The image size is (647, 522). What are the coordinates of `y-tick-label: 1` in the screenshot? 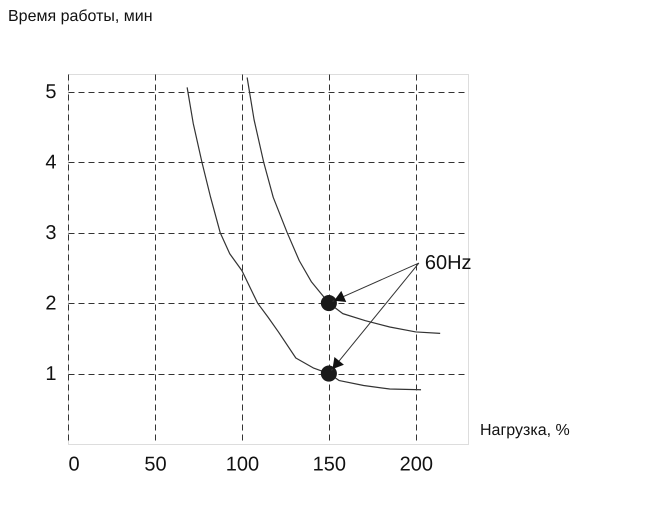 It's located at (50, 374).